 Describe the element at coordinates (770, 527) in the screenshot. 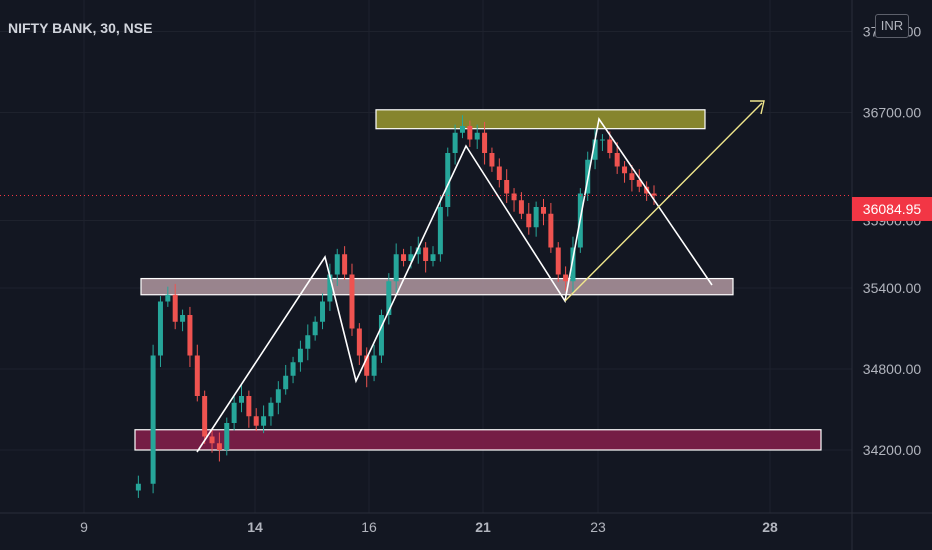

I see `time-tick-label: 28` at that location.